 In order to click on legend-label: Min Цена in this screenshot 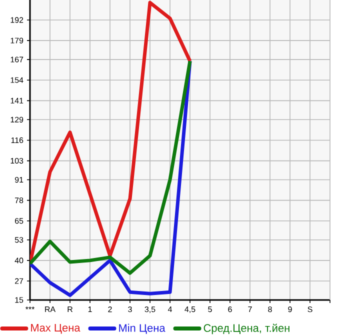, I will do `click(142, 329)`.